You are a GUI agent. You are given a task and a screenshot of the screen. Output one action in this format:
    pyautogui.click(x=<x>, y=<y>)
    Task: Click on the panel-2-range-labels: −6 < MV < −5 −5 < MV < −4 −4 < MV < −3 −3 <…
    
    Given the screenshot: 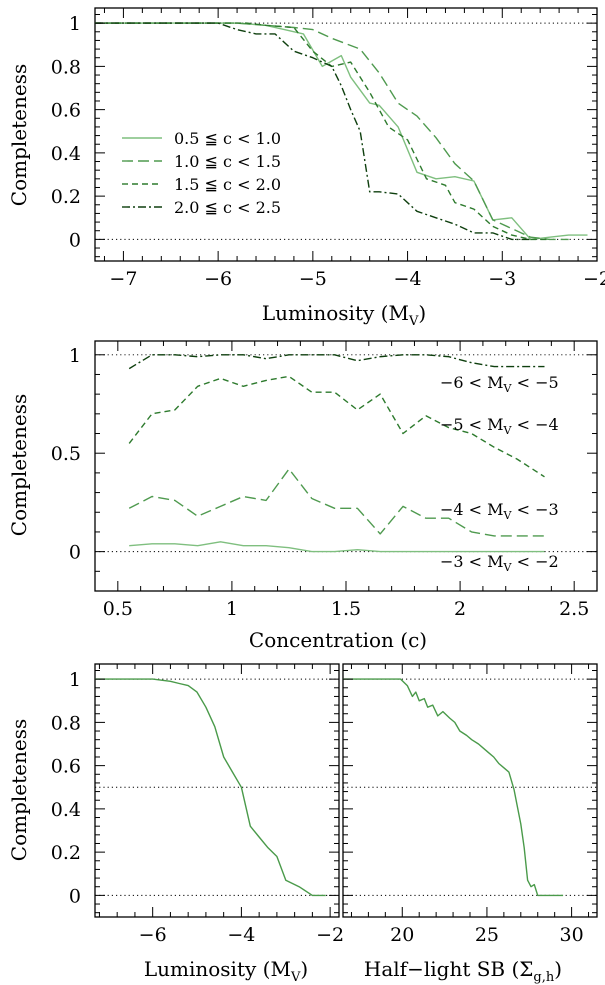 What is the action you would take?
    pyautogui.click(x=499, y=473)
    